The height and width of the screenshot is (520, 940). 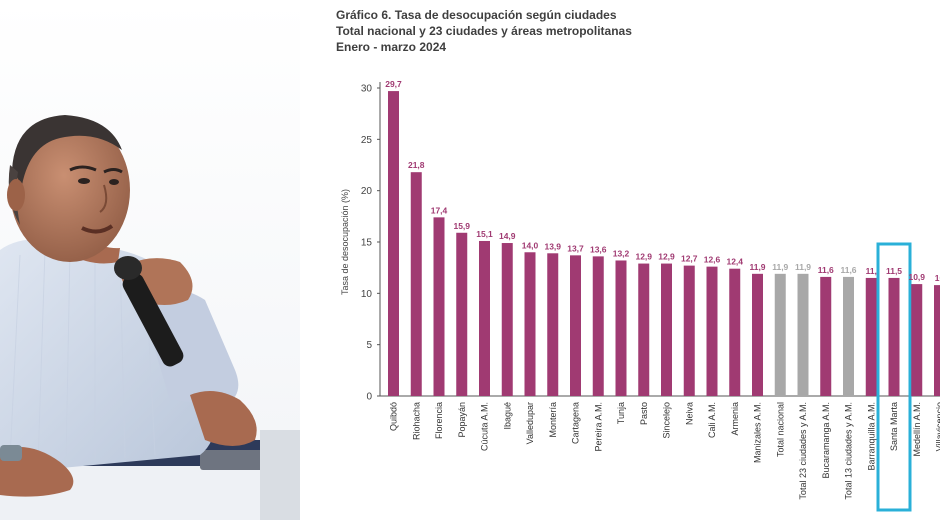 What do you see at coordinates (394, 416) in the screenshot?
I see `category-label-1: Quibdó` at bounding box center [394, 416].